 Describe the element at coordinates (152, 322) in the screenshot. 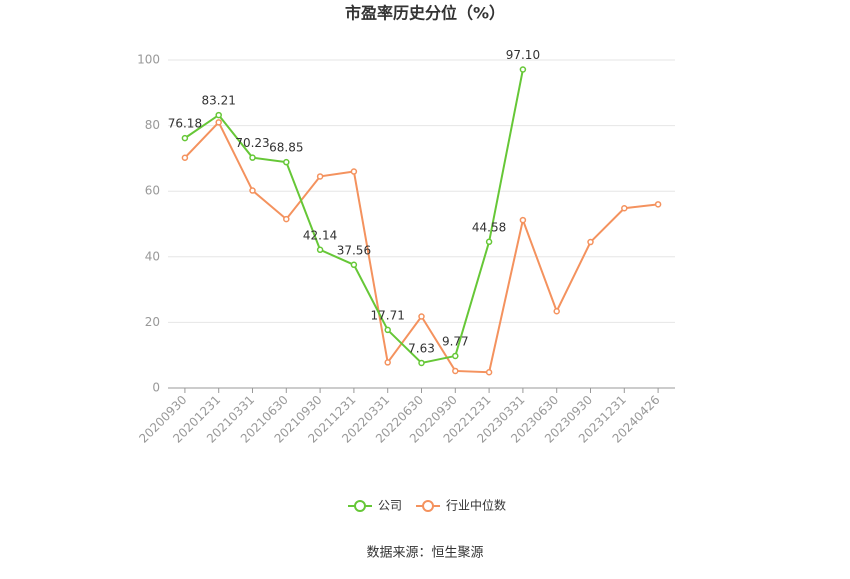

I see `y-tick-label: 20` at that location.